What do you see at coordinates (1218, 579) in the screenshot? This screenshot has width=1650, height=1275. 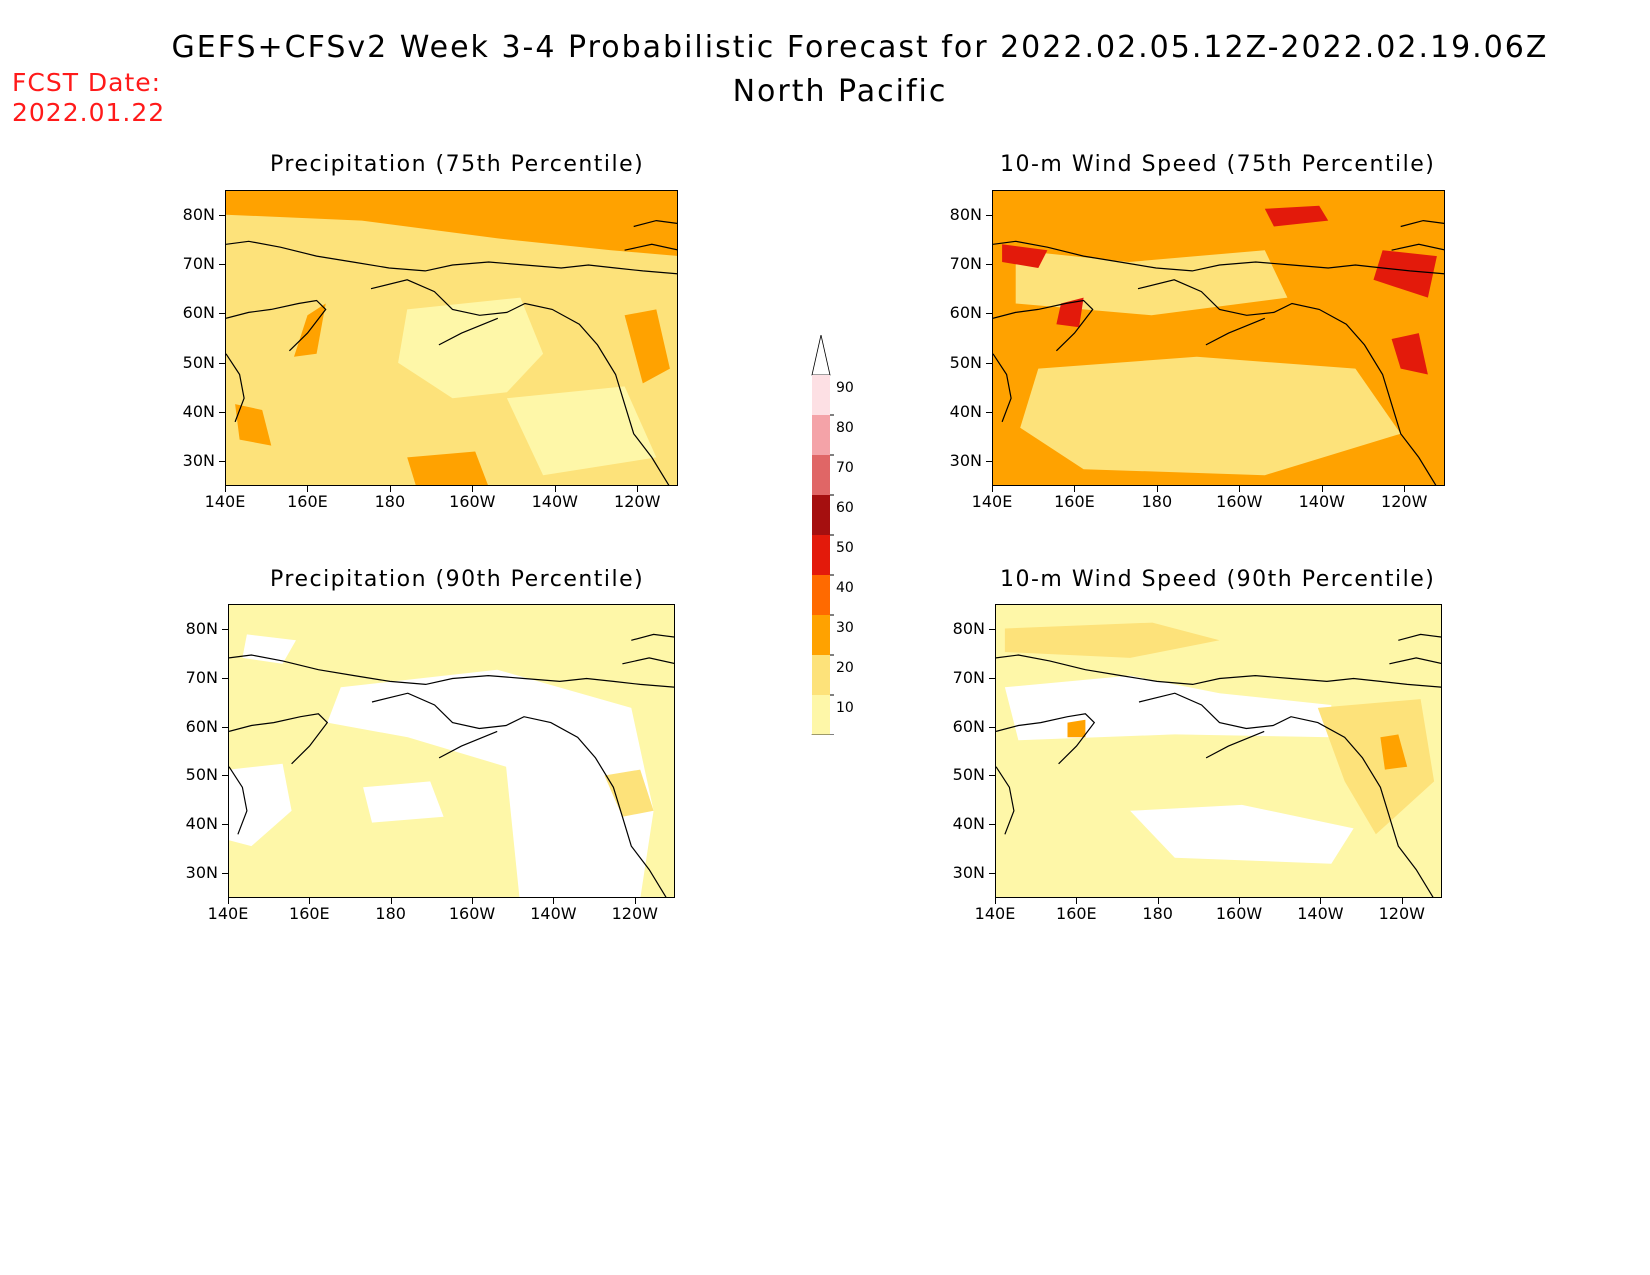 I see `panel-title: 10-m Wind Speed (90th Percentile)` at bounding box center [1218, 579].